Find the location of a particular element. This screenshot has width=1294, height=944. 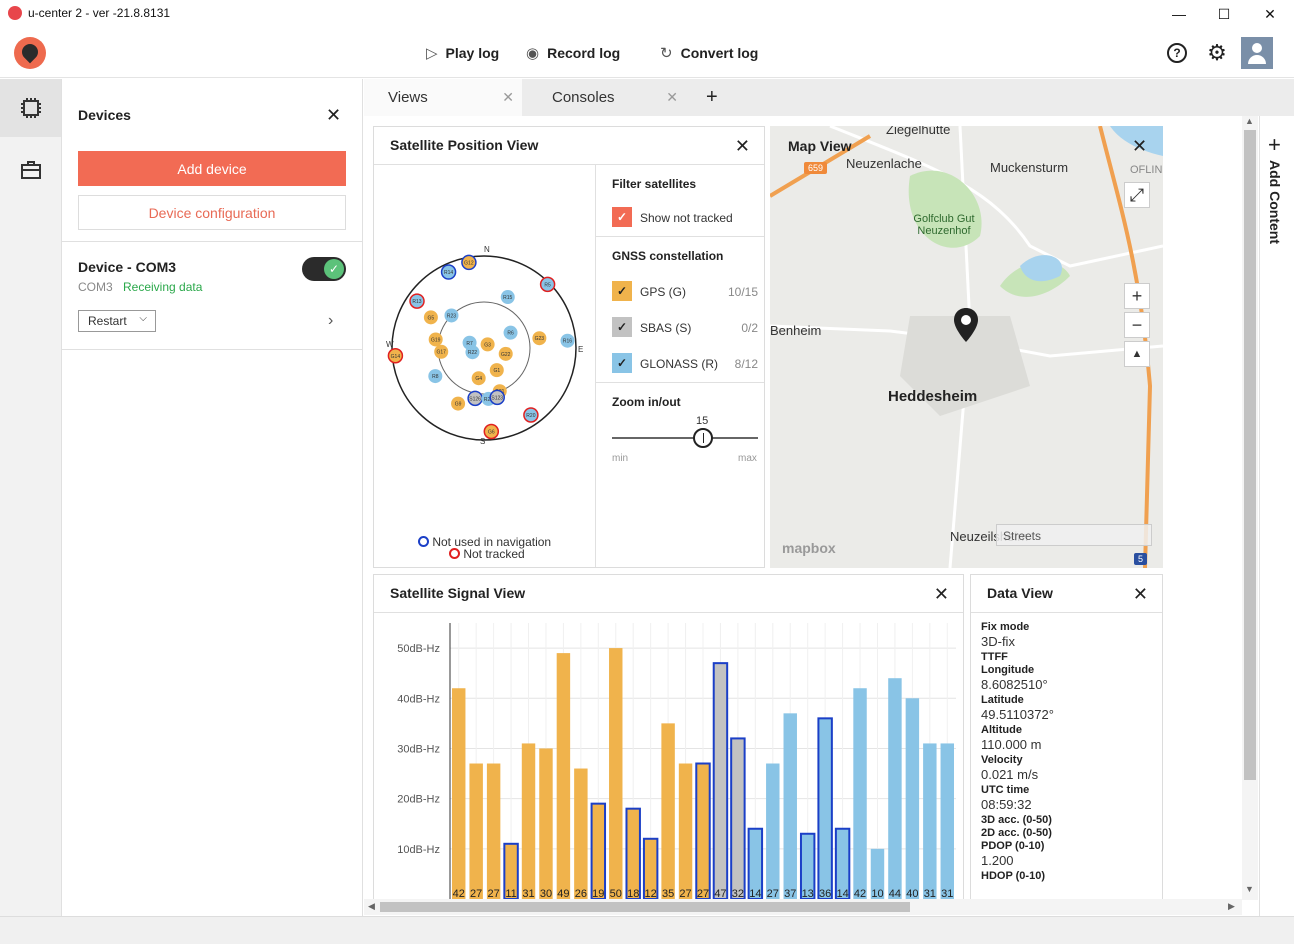

satellite-label: R15 is located at coordinates (507, 298).